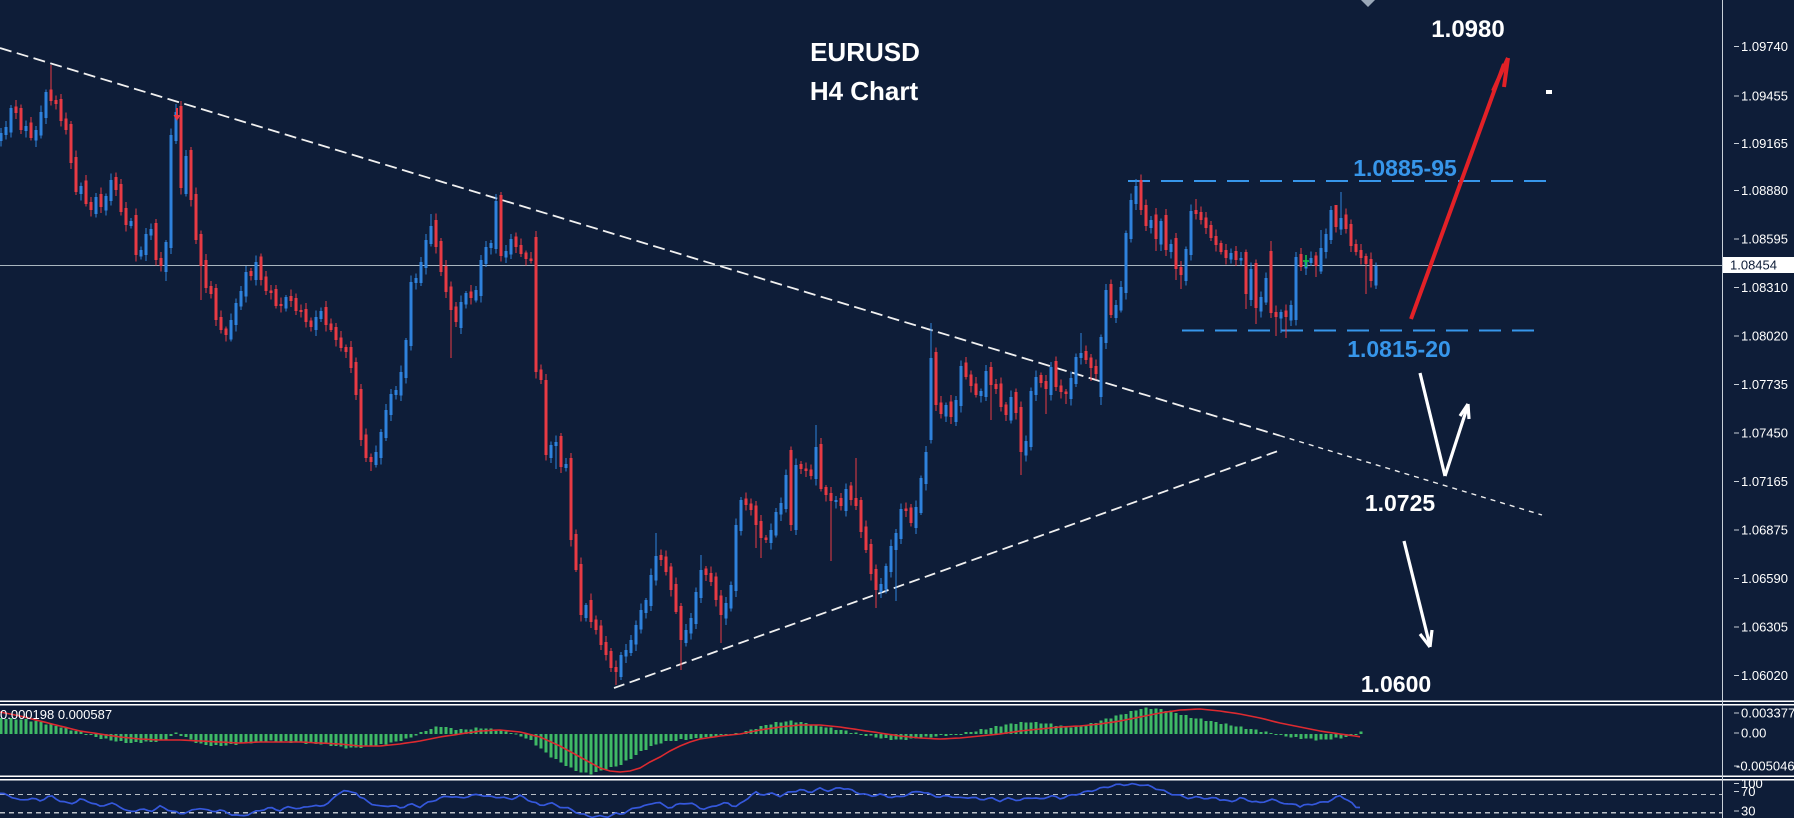  Describe the element at coordinates (865, 52) in the screenshot. I see `svg-text: EURUSD` at that location.